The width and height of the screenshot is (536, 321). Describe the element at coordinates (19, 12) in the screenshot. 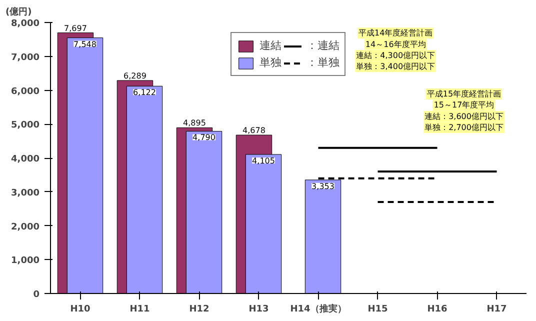

I see `y-axis-title: (億円)` at that location.